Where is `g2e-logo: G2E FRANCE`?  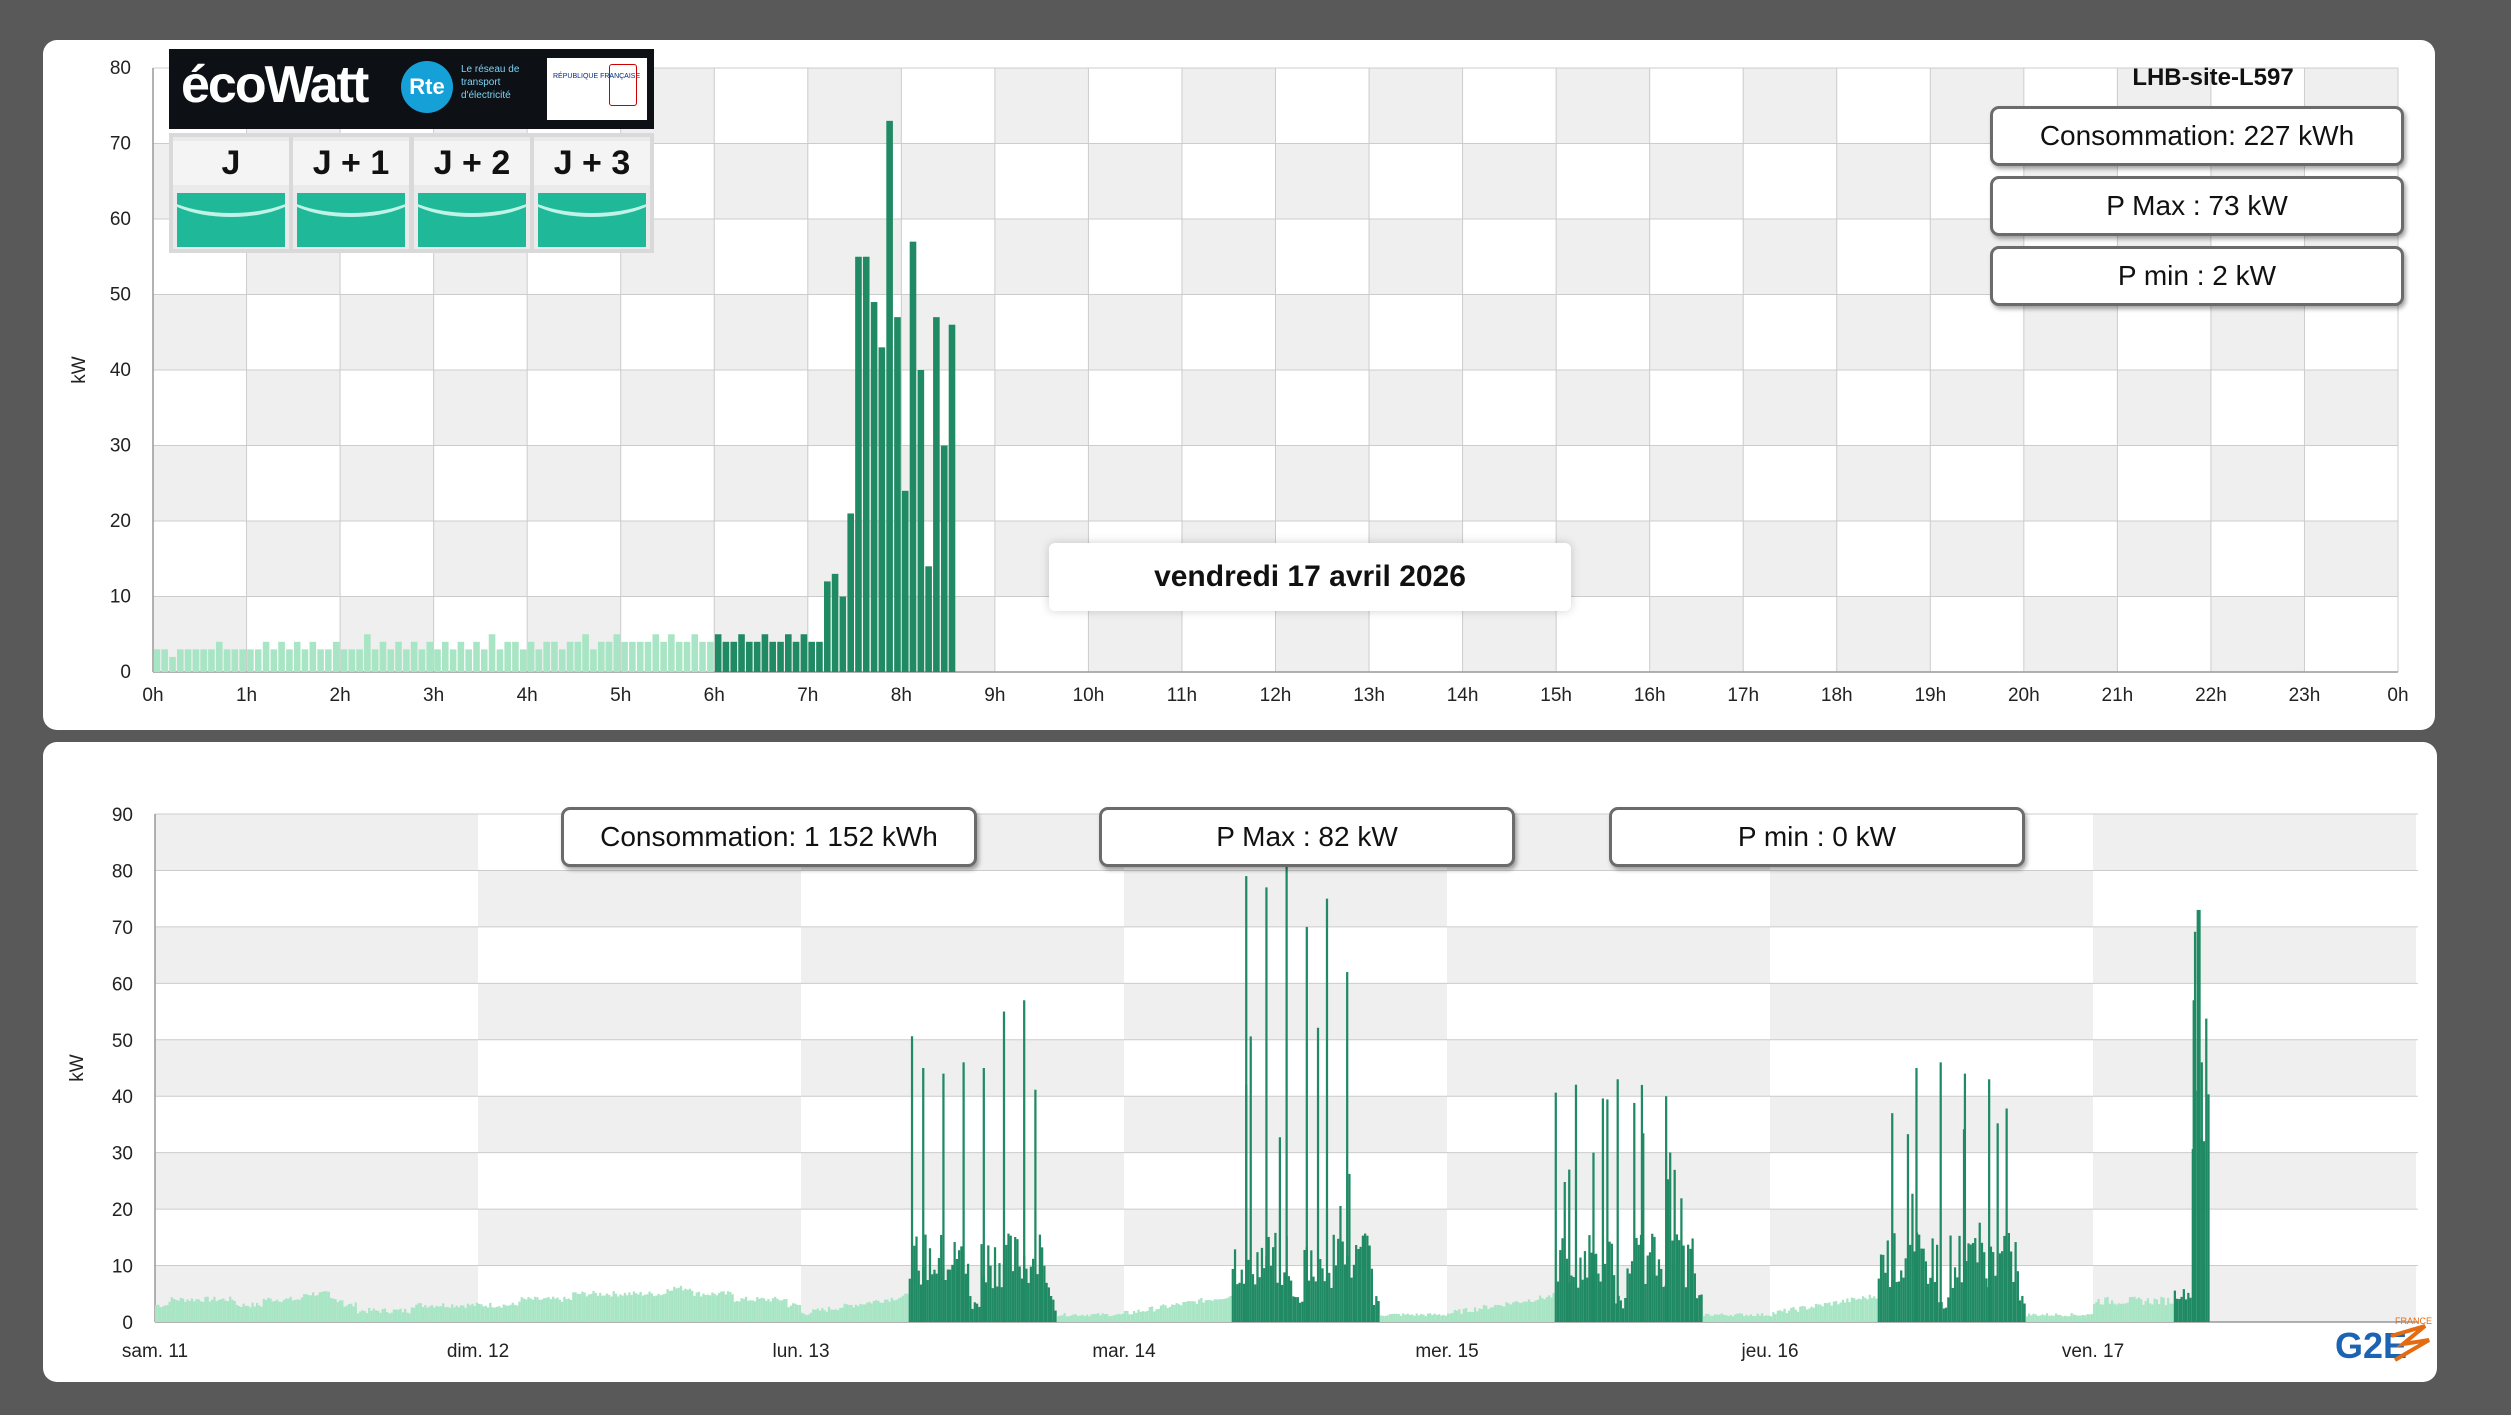 g2e-logo: G2E FRANCE is located at coordinates (2383, 1341).